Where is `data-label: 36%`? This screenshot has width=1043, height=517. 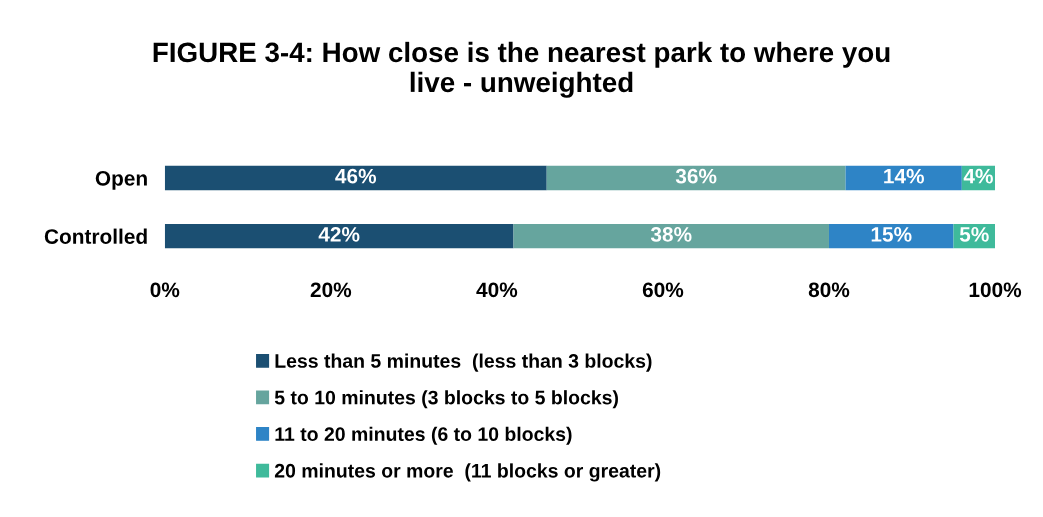
data-label: 36% is located at coordinates (696, 176).